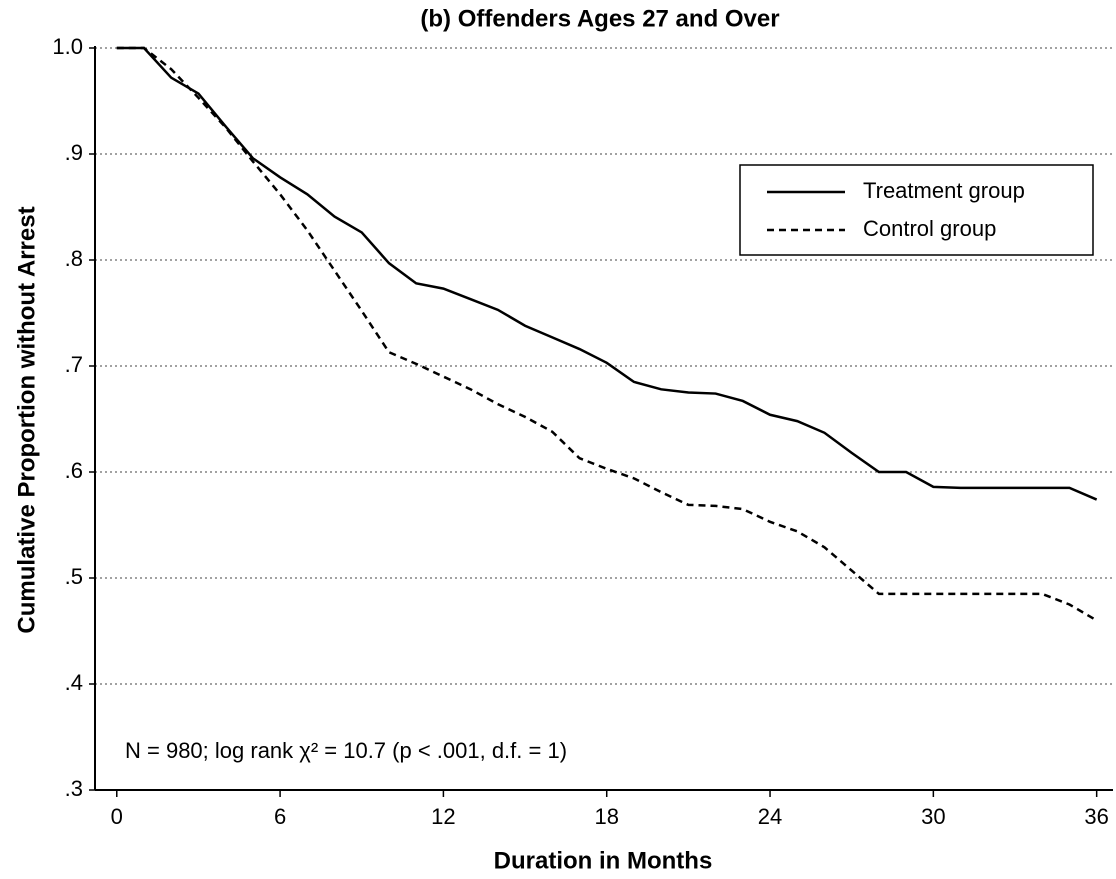 The width and height of the screenshot is (1116, 879). What do you see at coordinates (67, 46) in the screenshot?
I see `y-tick-label: 1.0` at bounding box center [67, 46].